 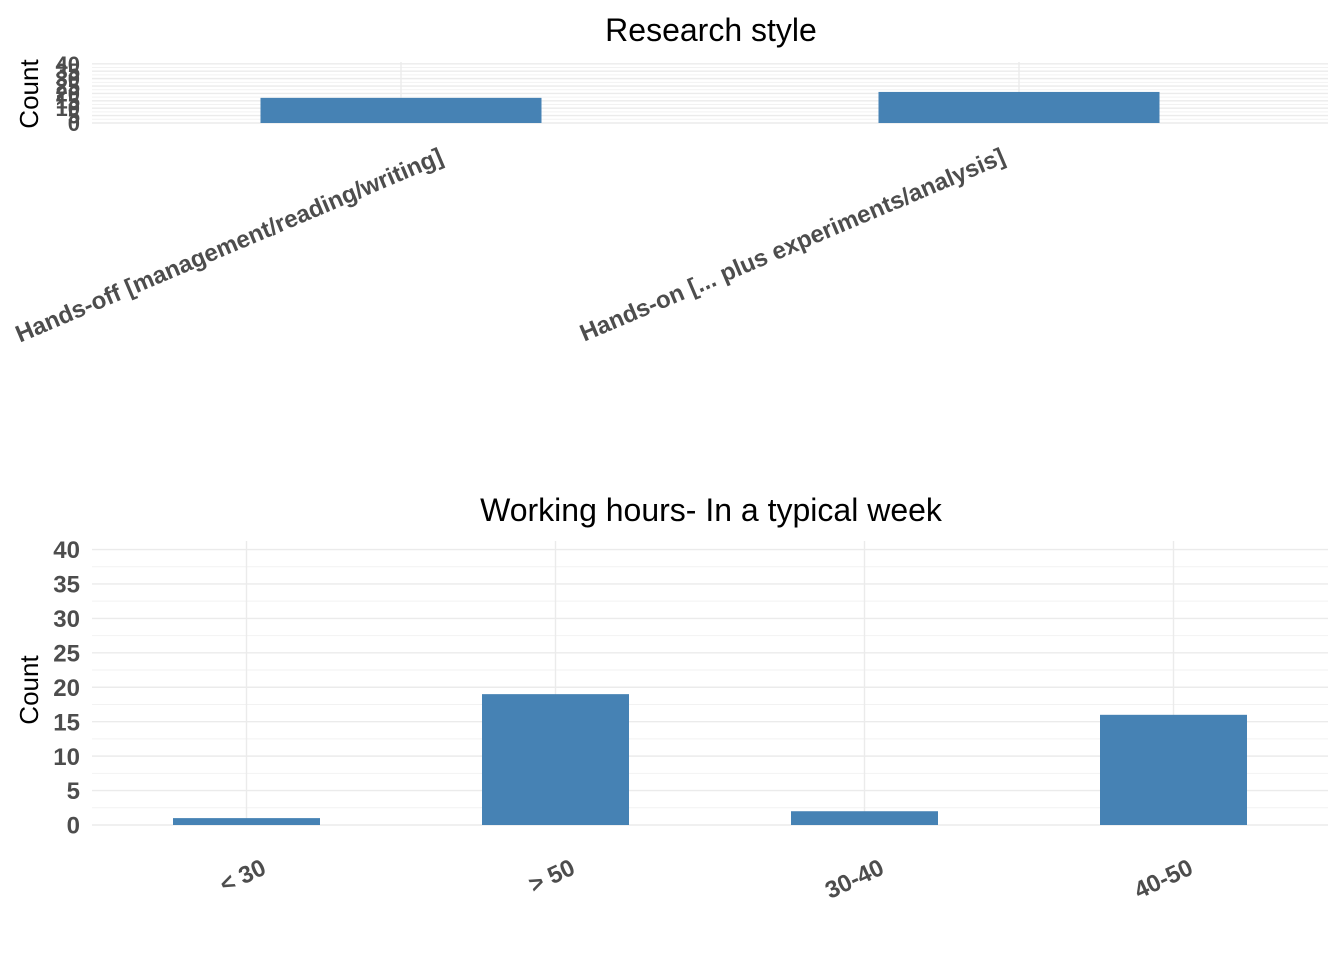 I want to click on x-tick-label: > 50, so click(x=552, y=876).